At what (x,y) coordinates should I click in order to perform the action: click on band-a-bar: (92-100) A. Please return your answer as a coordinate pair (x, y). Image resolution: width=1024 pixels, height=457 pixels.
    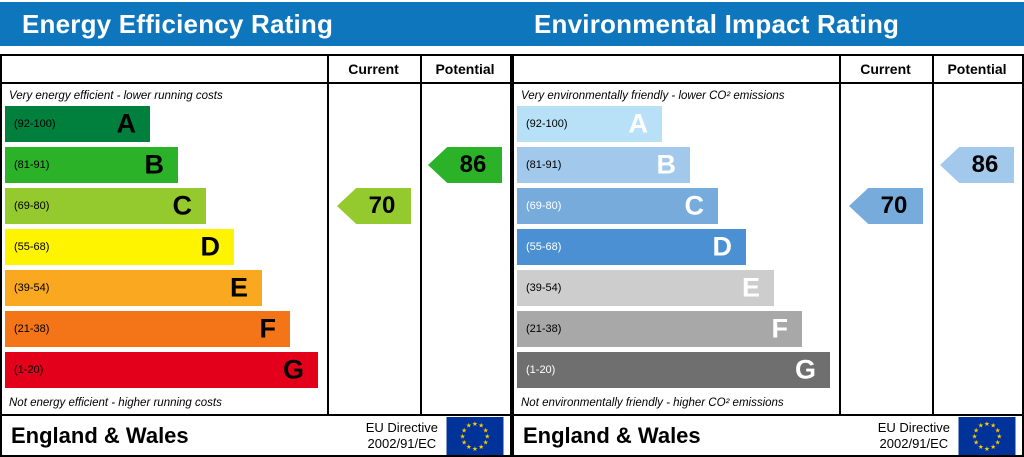
    Looking at the image, I should click on (77, 124).